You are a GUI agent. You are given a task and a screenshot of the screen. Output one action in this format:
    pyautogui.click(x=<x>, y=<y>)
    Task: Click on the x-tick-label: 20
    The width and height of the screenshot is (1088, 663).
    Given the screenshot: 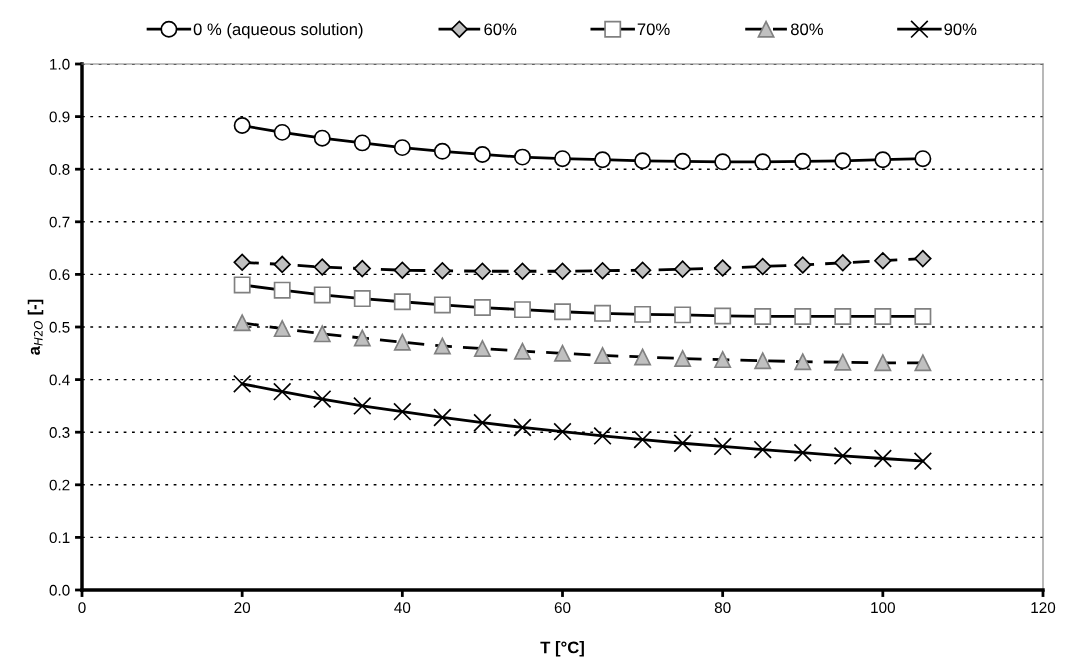 What is the action you would take?
    pyautogui.click(x=242, y=608)
    